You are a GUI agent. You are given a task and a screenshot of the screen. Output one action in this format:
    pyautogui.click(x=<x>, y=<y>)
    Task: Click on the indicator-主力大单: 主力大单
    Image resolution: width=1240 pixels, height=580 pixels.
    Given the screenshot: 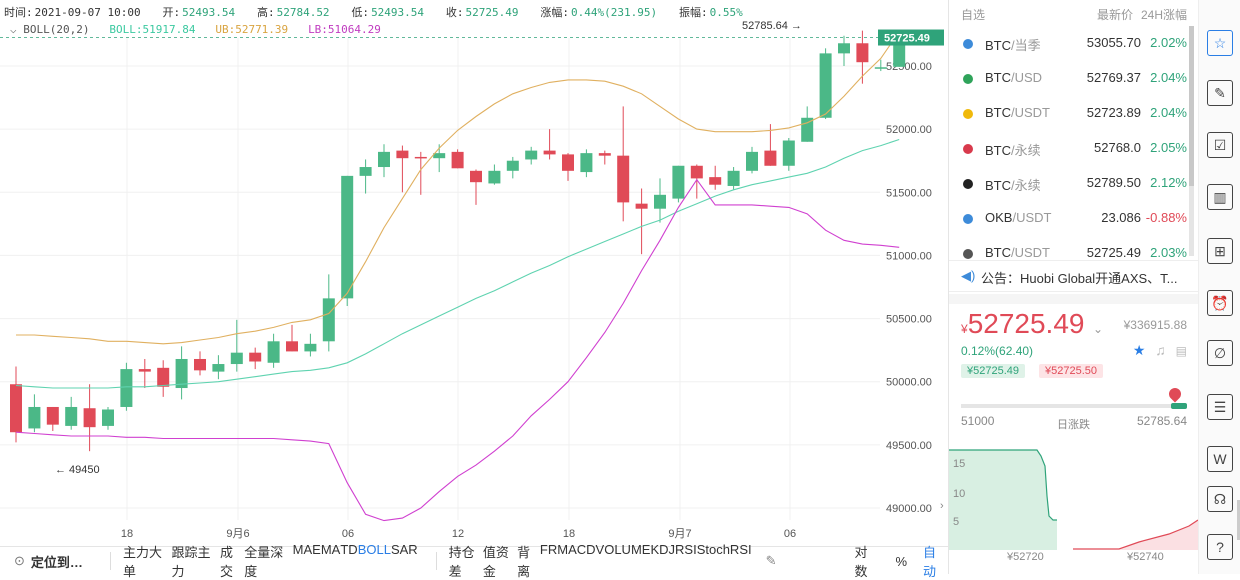 What is the action you would take?
    pyautogui.click(x=143, y=562)
    